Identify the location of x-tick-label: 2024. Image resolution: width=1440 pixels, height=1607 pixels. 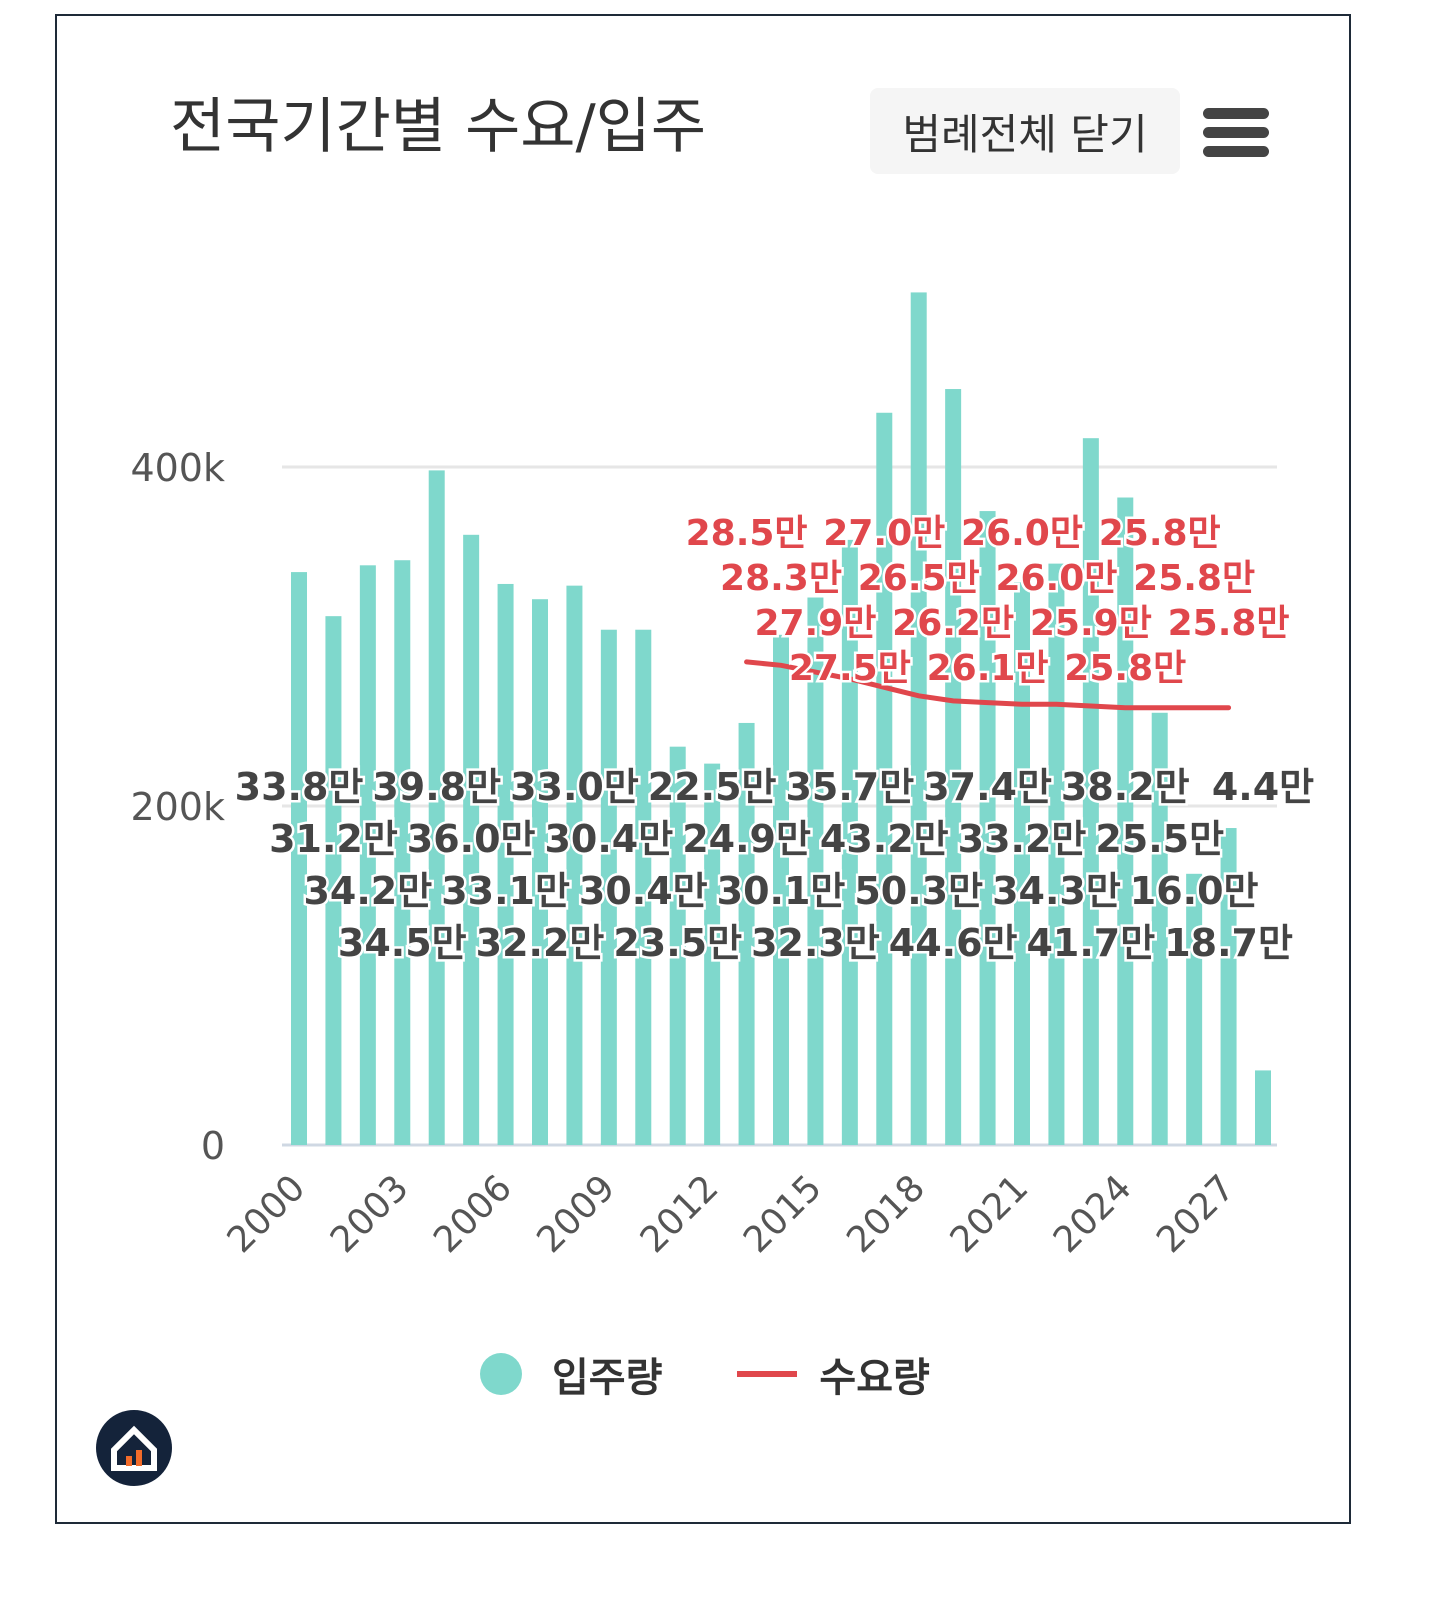
(1093, 1214).